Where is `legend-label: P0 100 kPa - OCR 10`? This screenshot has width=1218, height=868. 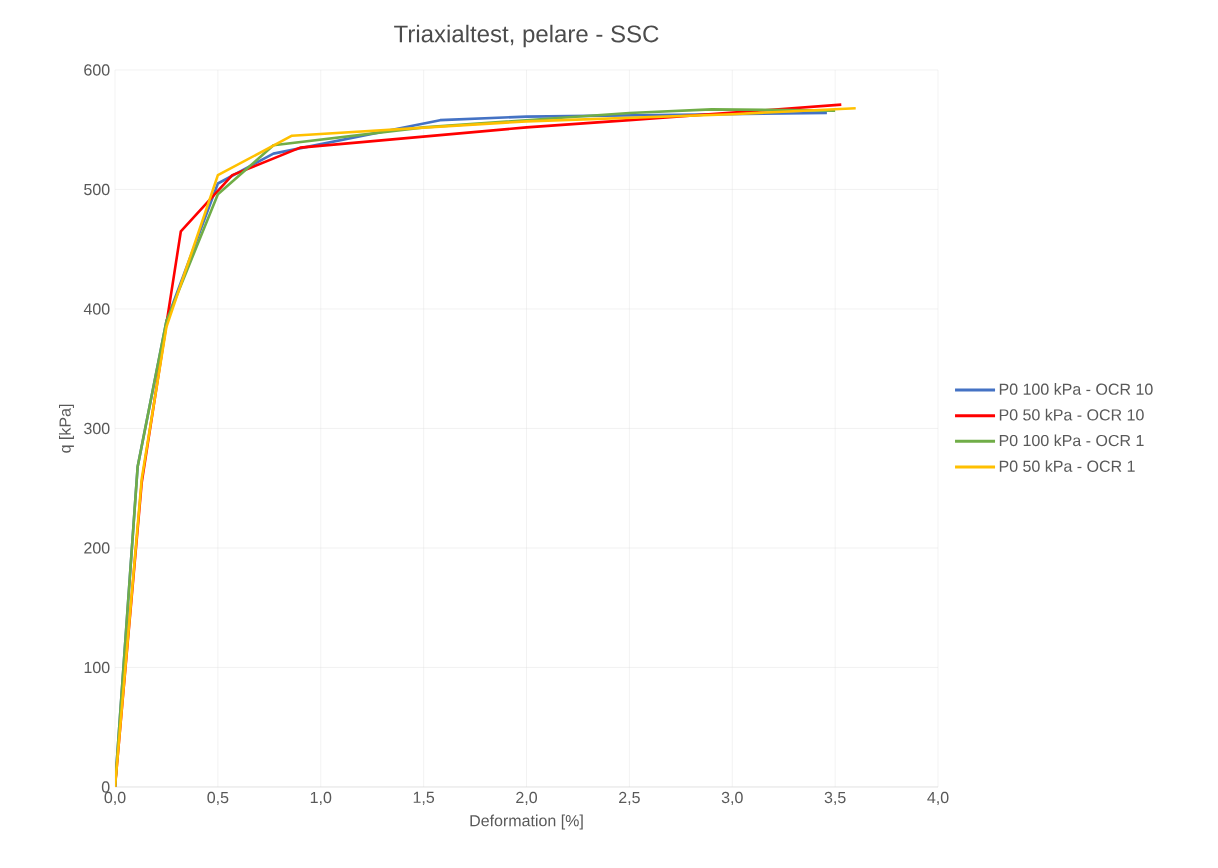 legend-label: P0 100 kPa - OCR 10 is located at coordinates (1076, 389).